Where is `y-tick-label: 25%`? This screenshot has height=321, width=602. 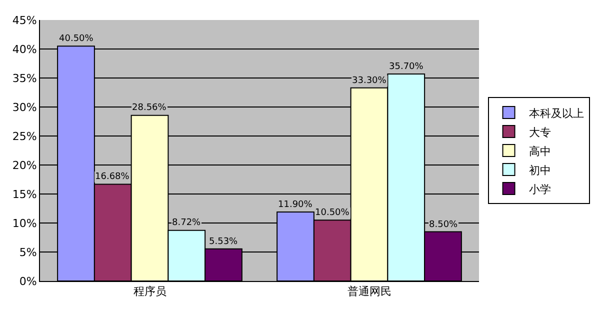
y-tick-label: 25% is located at coordinates (24, 136).